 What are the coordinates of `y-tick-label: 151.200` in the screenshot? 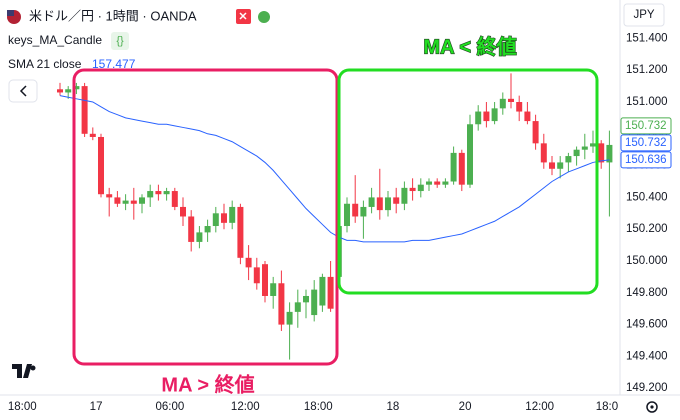 It's located at (647, 70).